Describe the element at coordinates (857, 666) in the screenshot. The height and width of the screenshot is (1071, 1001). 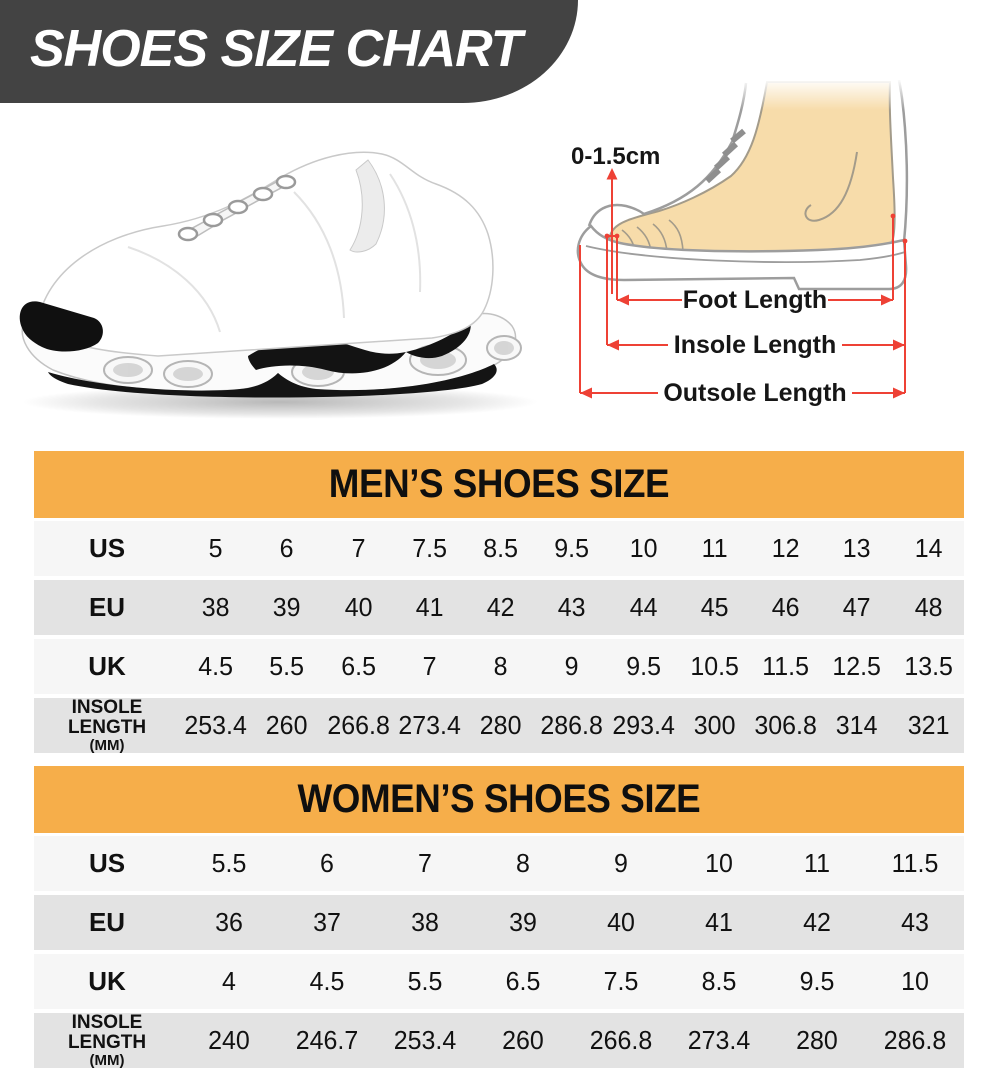
I see `size-cell: 12.5` at that location.